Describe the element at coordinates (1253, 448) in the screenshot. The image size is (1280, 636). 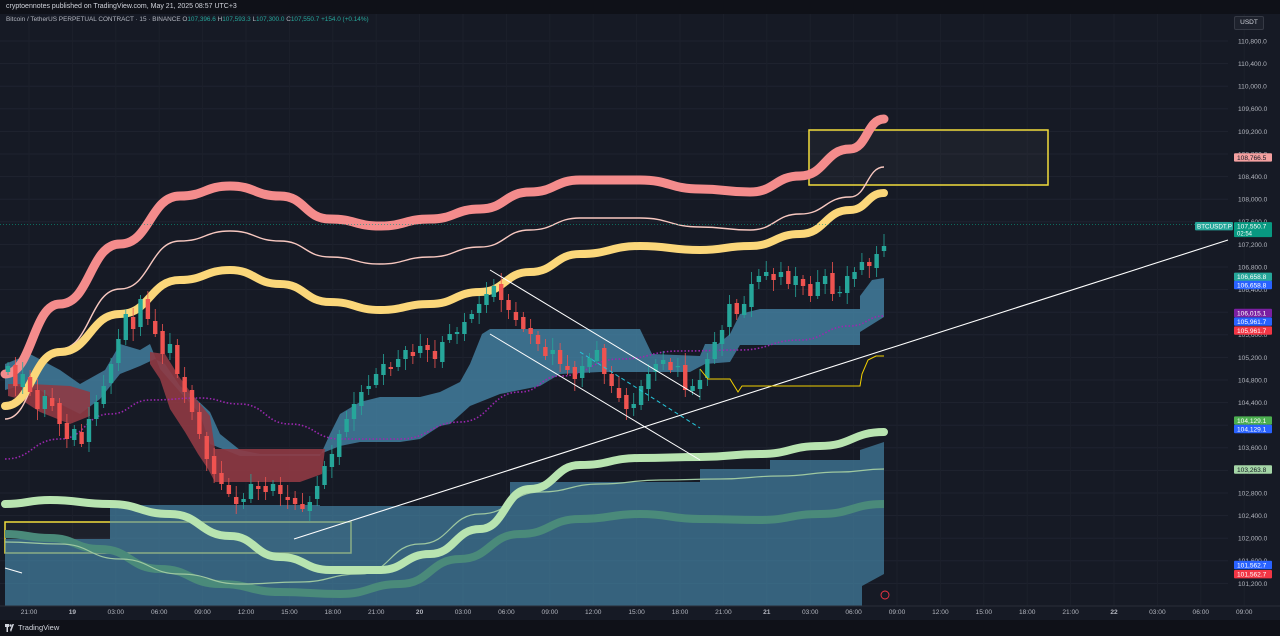
I see `y-tick-label: 103,600.0` at that location.